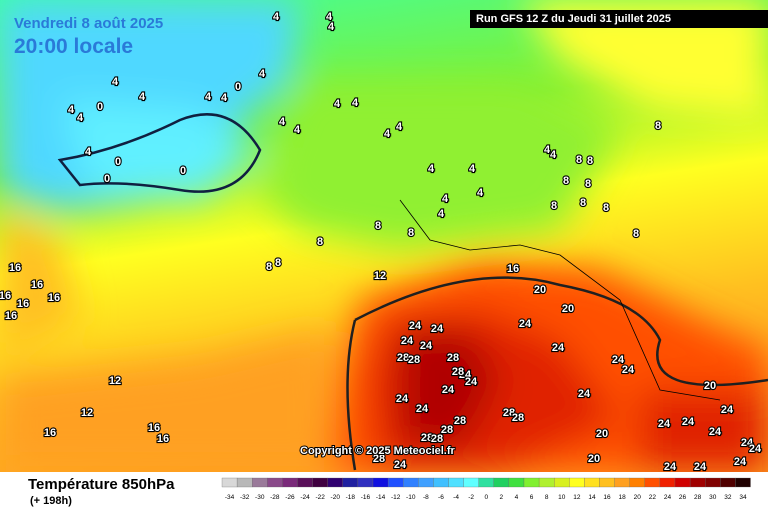 This screenshot has width=768, height=517. I want to click on scale-label: 32, so click(728, 497).